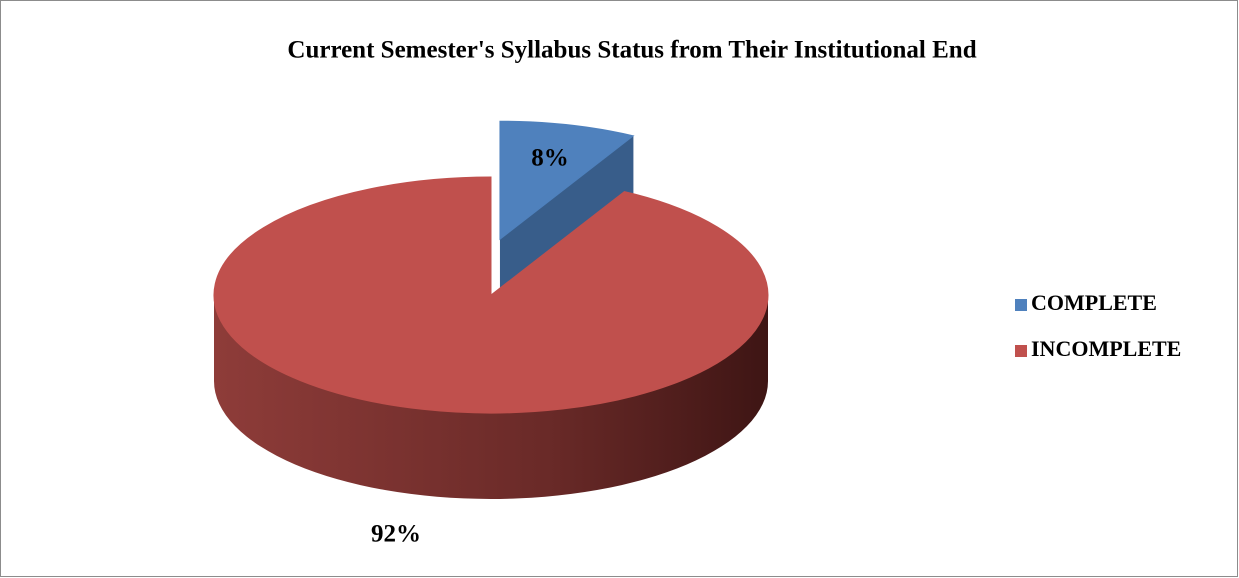  What do you see at coordinates (550, 158) in the screenshot?
I see `data-label: 8%` at bounding box center [550, 158].